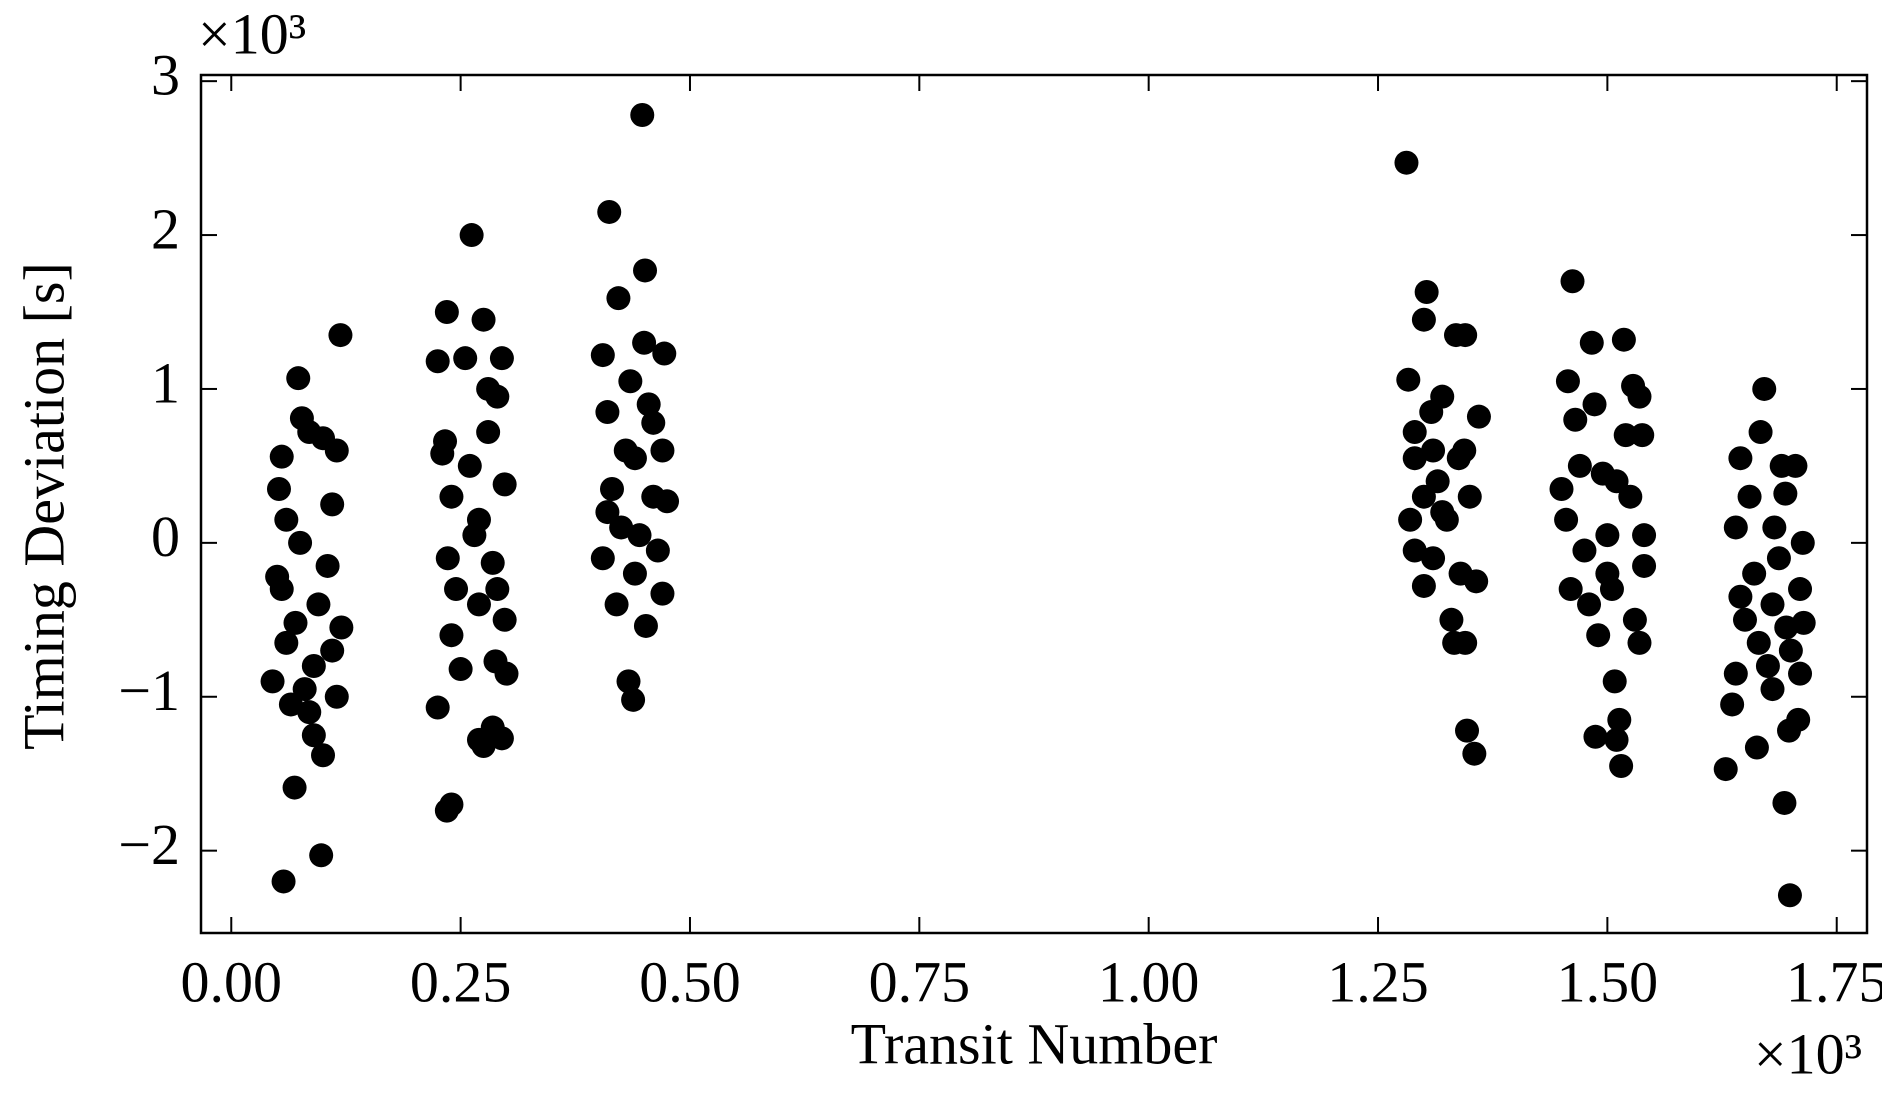 This screenshot has height=1095, width=1882. I want to click on x-tick-label: 1.00, so click(1149, 981).